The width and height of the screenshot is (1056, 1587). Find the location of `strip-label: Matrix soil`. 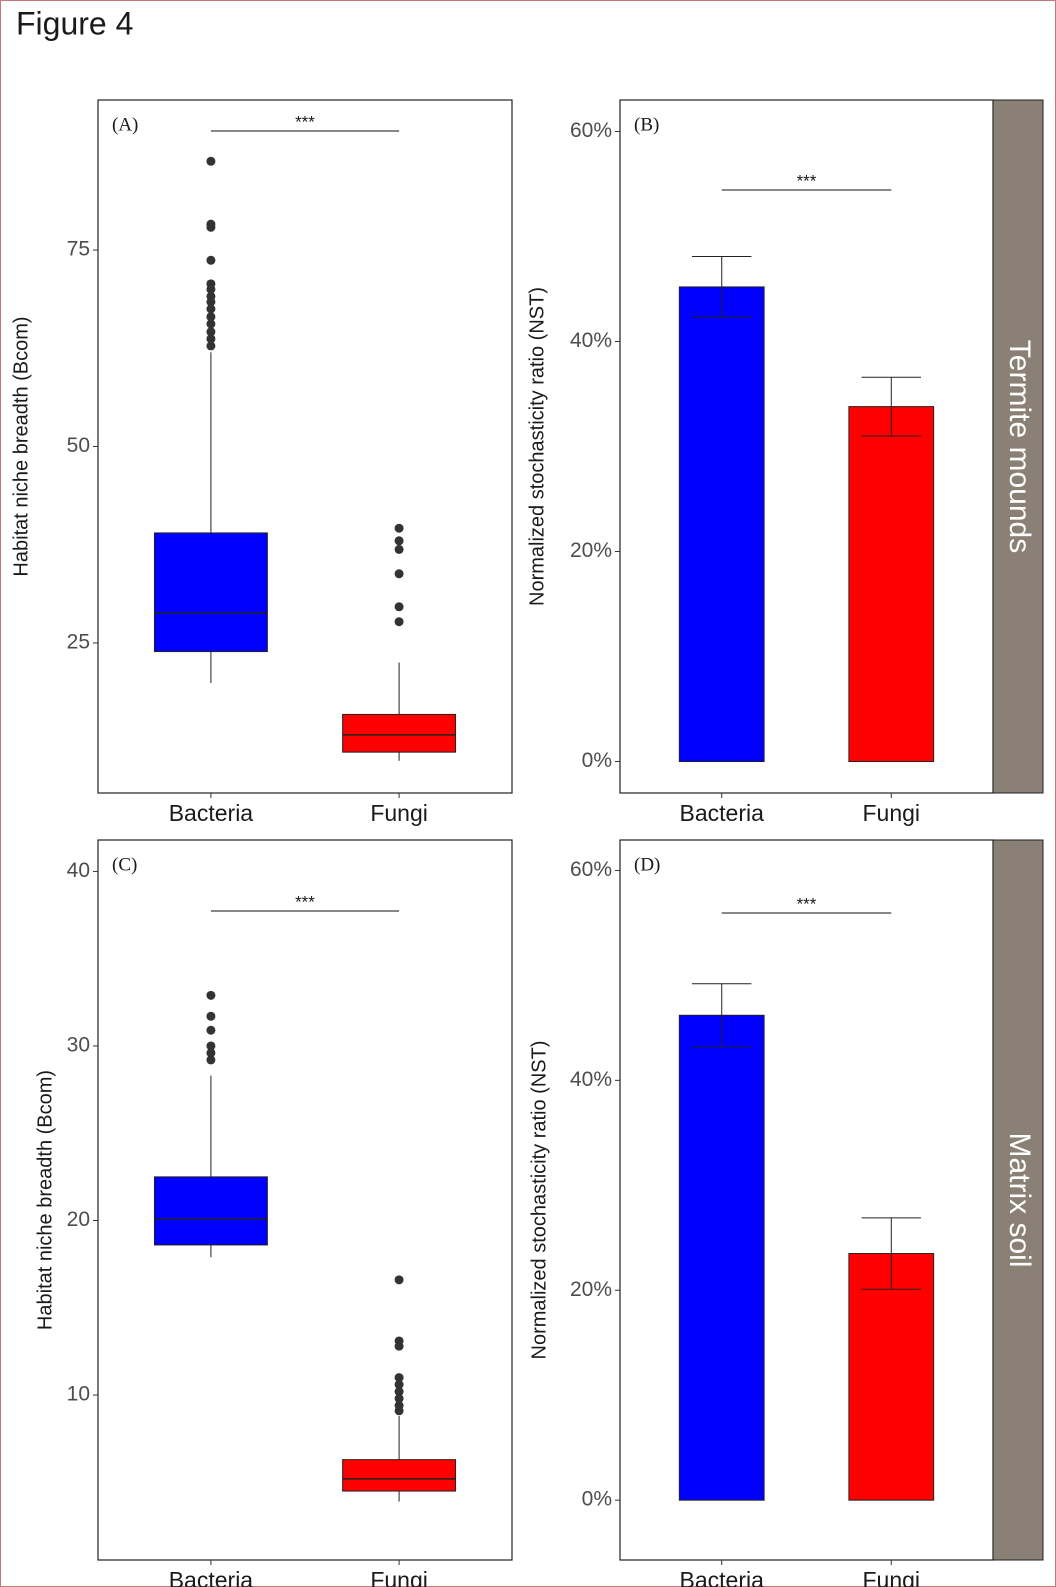

strip-label: Matrix soil is located at coordinates (1019, 1199).